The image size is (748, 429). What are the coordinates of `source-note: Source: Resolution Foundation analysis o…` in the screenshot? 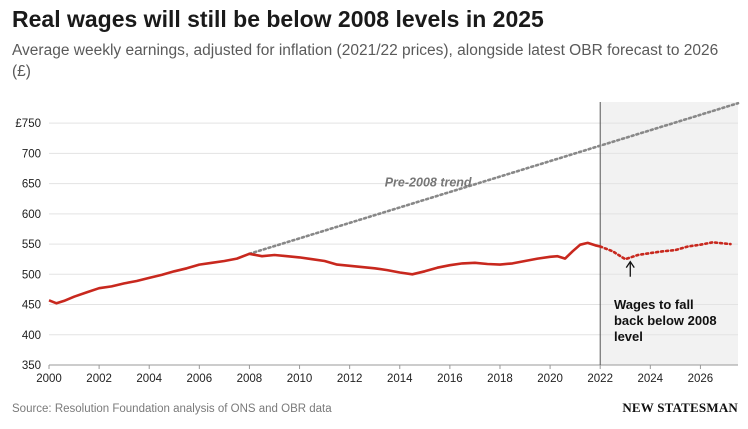 It's located at (172, 409).